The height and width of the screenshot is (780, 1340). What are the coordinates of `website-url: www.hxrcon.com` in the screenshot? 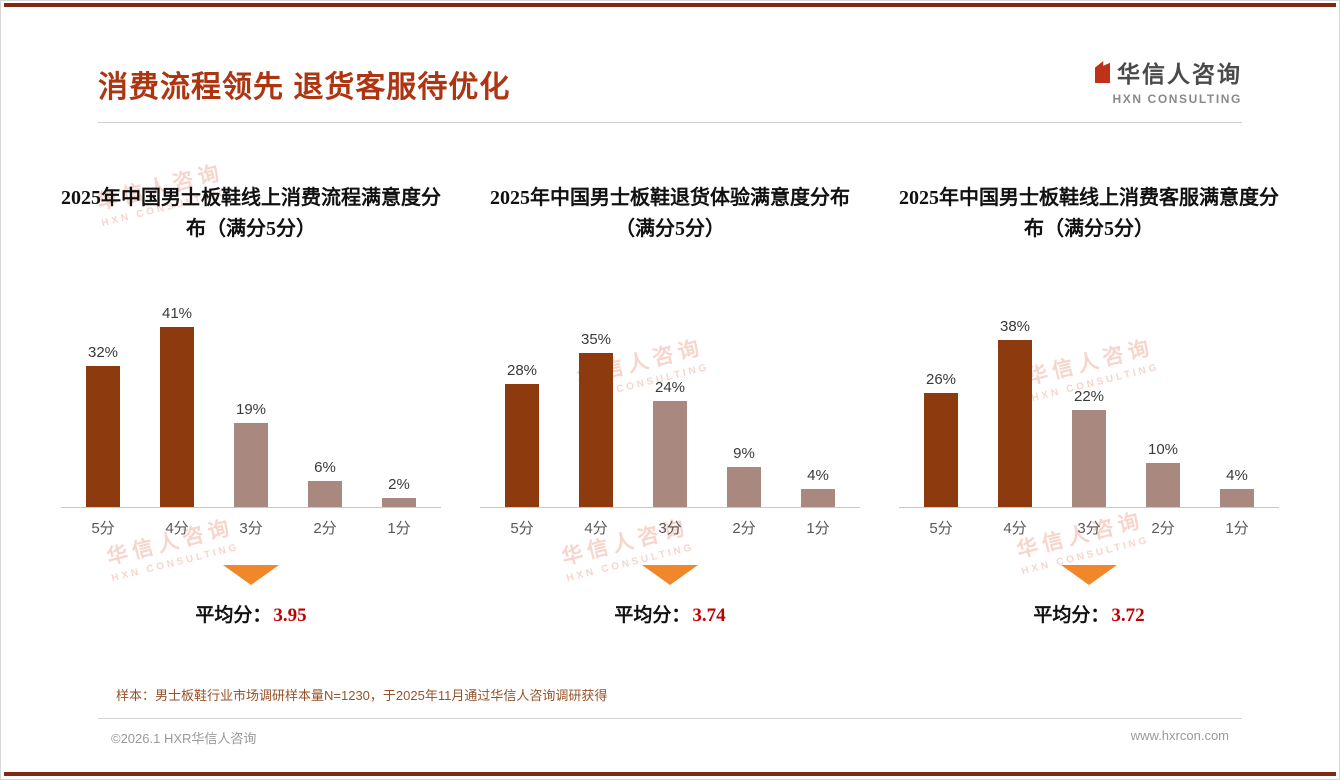 It's located at (1179, 735).